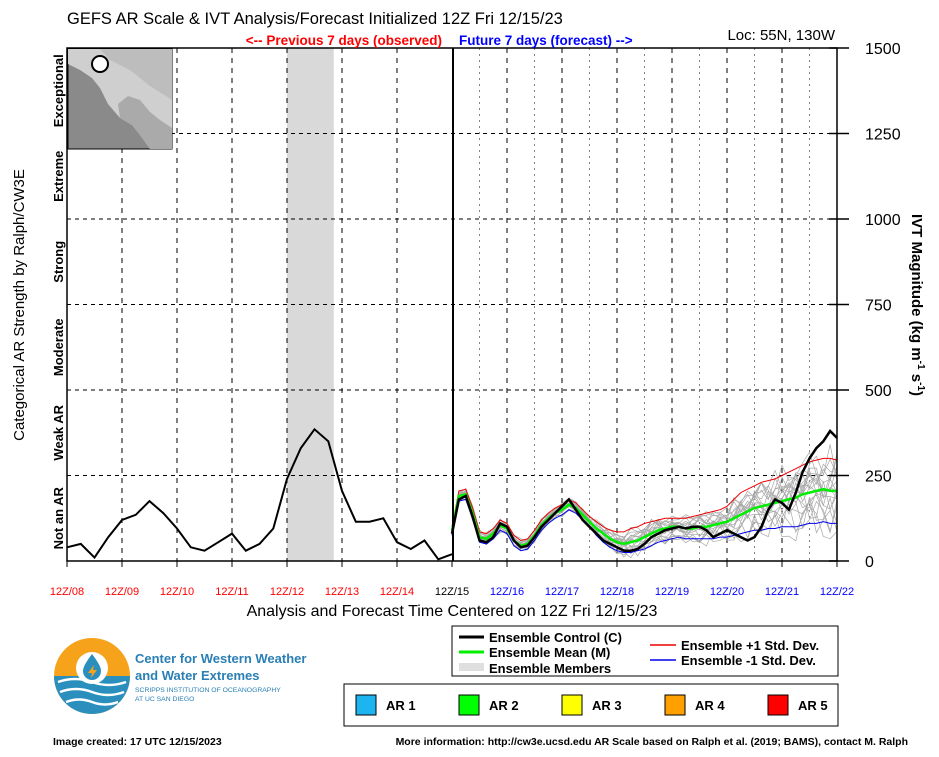  I want to click on legend-members-swatch, so click(471, 667).